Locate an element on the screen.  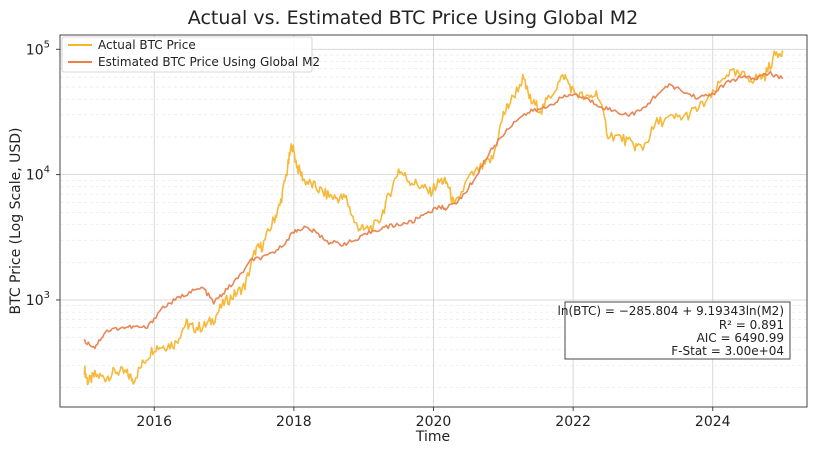
y-axis-label: BTC Price (Log Scale, USD) is located at coordinates (16, 220).